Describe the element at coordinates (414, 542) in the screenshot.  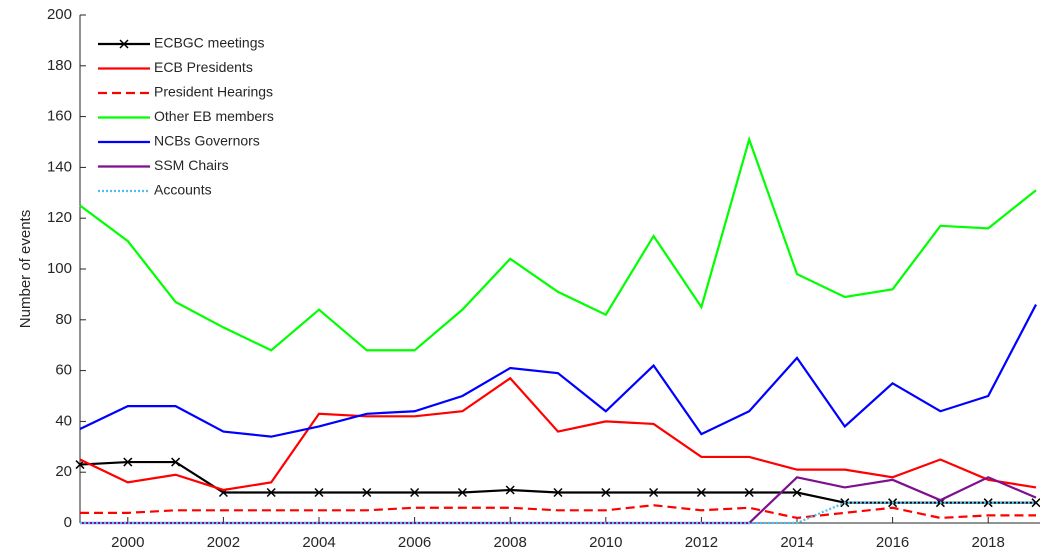
I see `x-tick-label: 2006` at that location.